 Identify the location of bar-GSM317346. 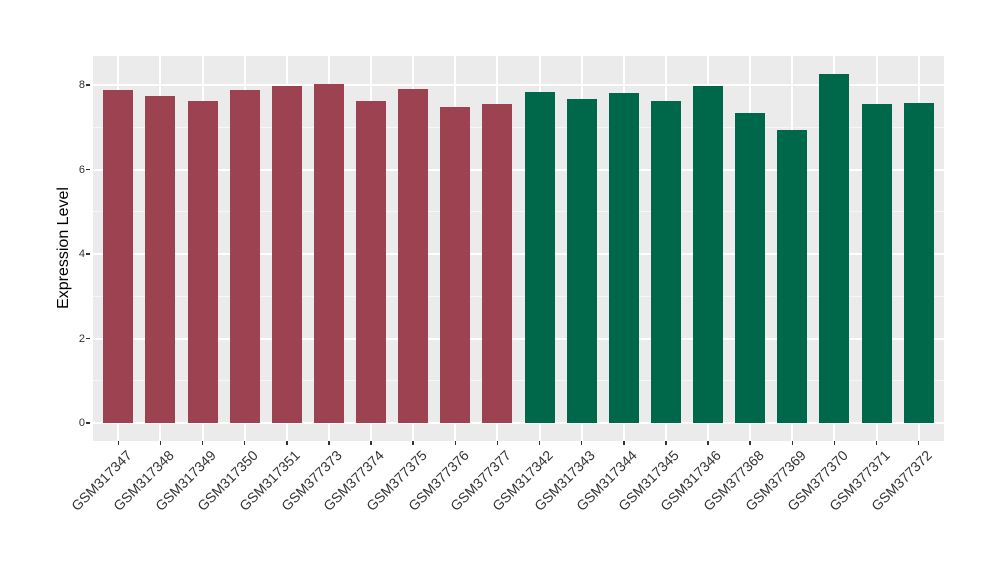
(708, 254).